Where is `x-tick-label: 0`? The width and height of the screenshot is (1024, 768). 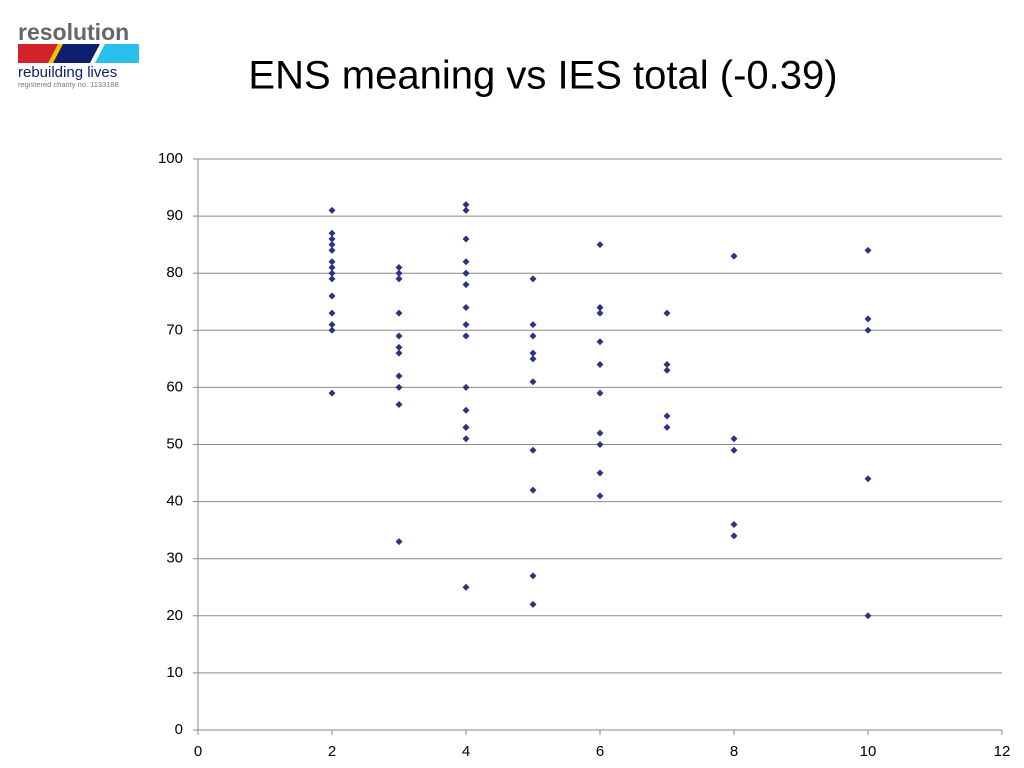
x-tick-label: 0 is located at coordinates (198, 751).